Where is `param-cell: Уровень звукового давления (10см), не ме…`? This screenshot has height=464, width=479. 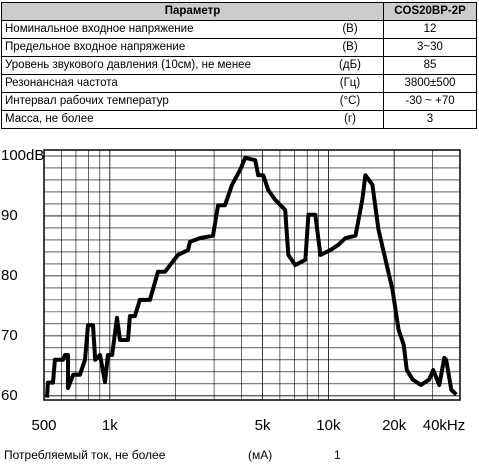 param-cell: Уровень звукового давления (10см), не ме… is located at coordinates (159, 65).